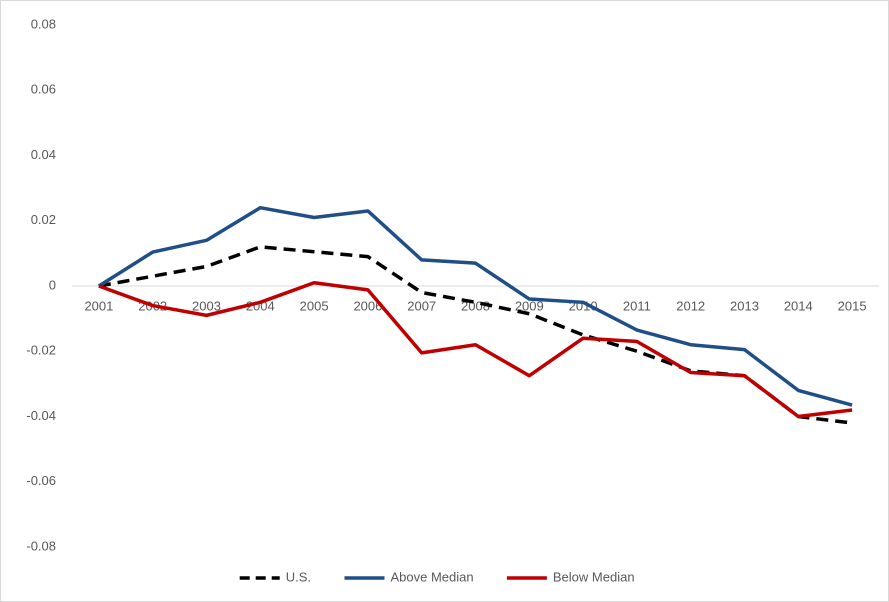 This screenshot has height=602, width=889. Describe the element at coordinates (41, 545) in the screenshot. I see `y-tick-label: -0.08` at that location.